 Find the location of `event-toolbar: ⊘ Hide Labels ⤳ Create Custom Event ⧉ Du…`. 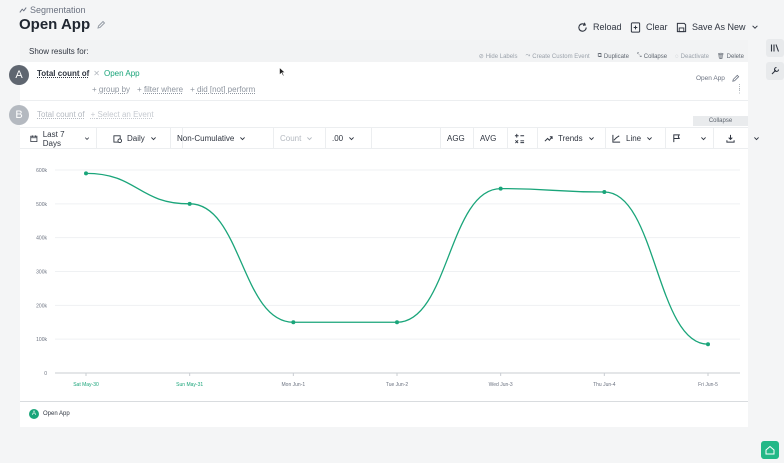

event-toolbar: ⊘ Hide Labels ⤳ Create Custom Event ⧉ Du… is located at coordinates (384, 51).